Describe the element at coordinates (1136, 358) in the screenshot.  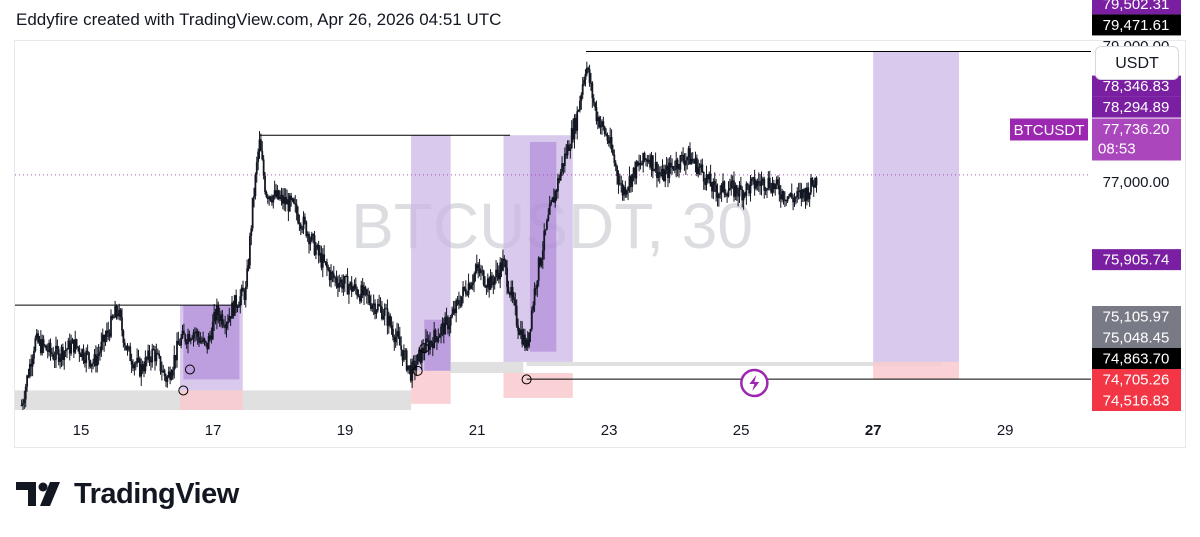
I see `price-label: 74,863.70` at that location.